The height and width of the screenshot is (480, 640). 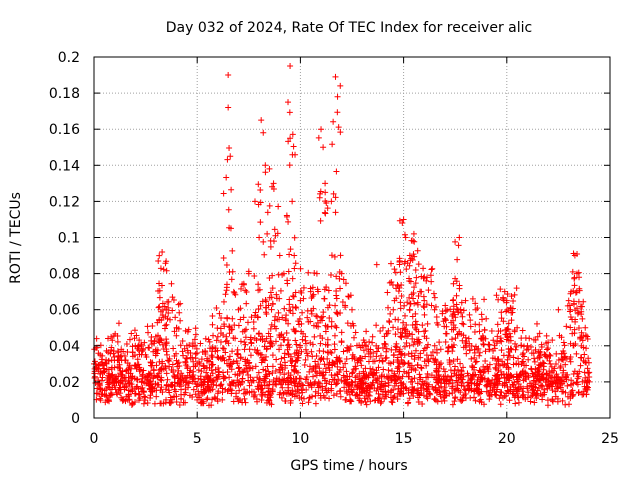 I want to click on y-tick-label: 0.12, so click(x=64, y=202).